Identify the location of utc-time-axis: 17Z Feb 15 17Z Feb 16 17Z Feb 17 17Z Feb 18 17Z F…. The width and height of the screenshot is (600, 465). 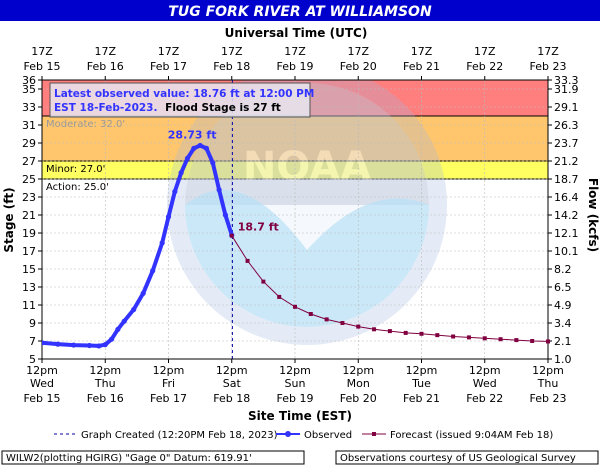
(295, 62).